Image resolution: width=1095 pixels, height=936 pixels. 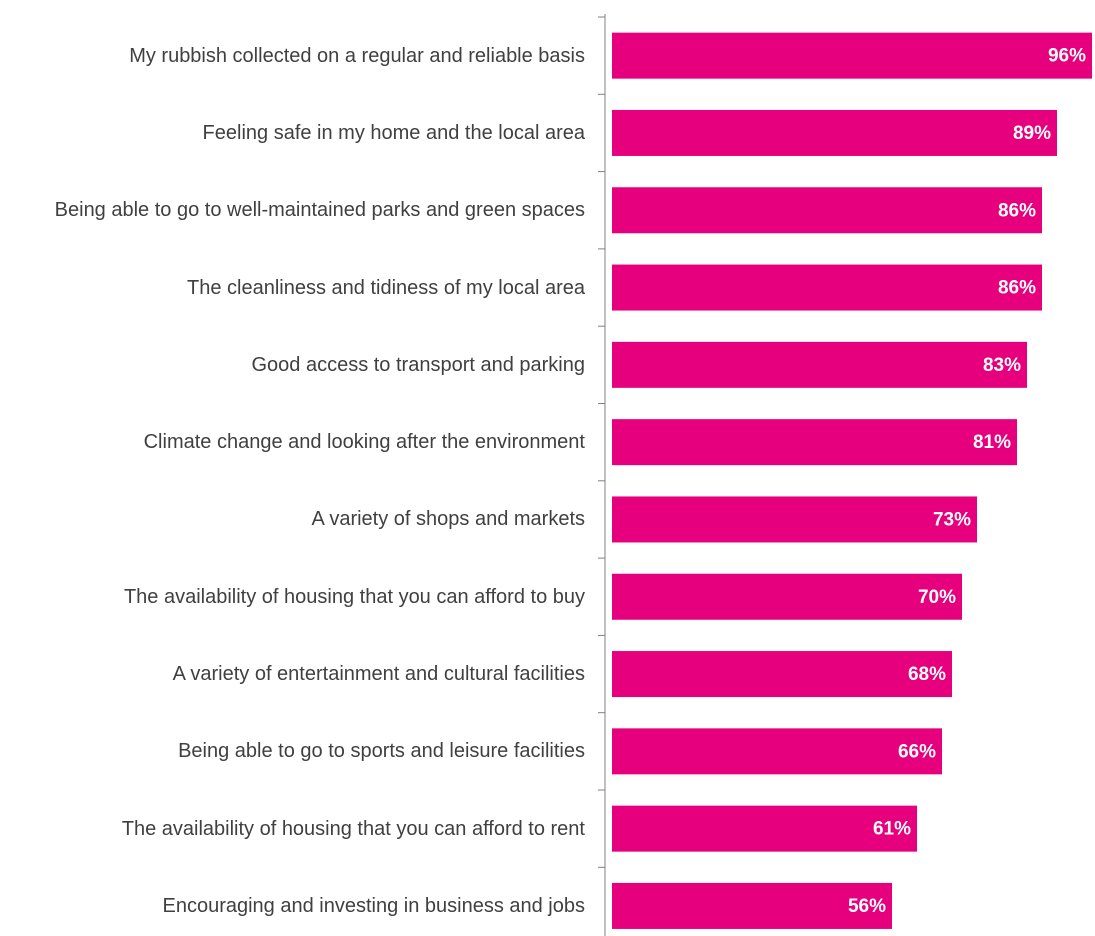 I want to click on value-label: 61%, so click(x=892, y=829).